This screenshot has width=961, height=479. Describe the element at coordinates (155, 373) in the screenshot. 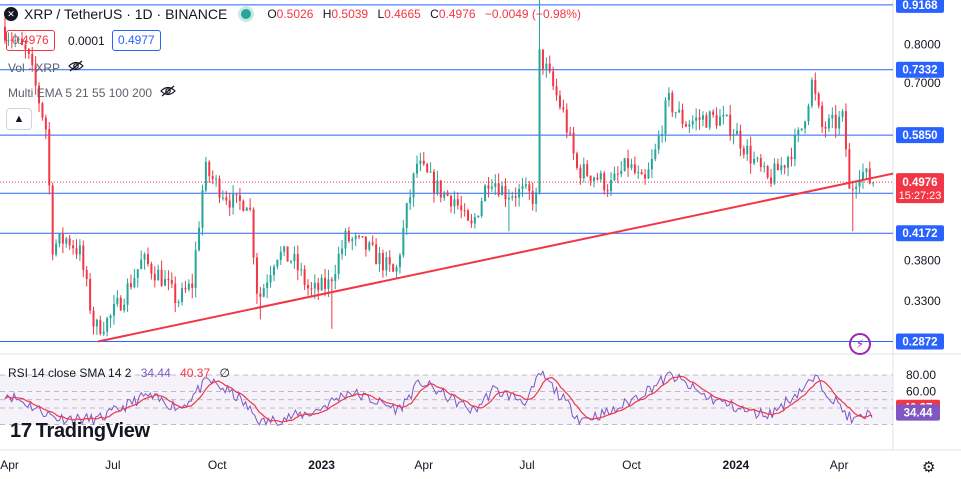

I see `rsi-value: 34.44` at that location.